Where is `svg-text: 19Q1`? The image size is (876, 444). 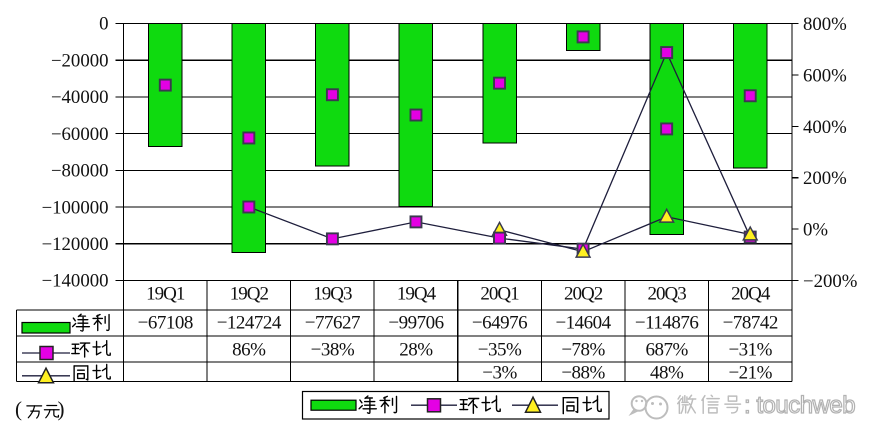 svg-text: 19Q1 is located at coordinates (165, 293).